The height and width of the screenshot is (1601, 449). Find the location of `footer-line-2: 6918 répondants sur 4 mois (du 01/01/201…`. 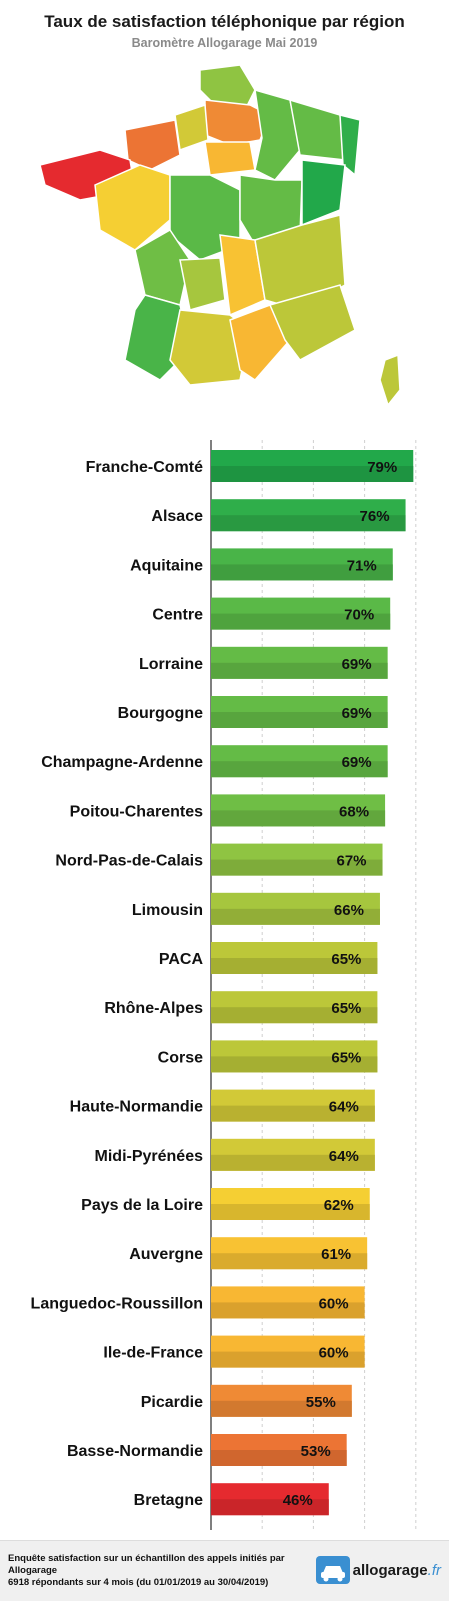

footer-line-2: 6918 répondants sur 4 mois (du 01/01/201… is located at coordinates (138, 1582).